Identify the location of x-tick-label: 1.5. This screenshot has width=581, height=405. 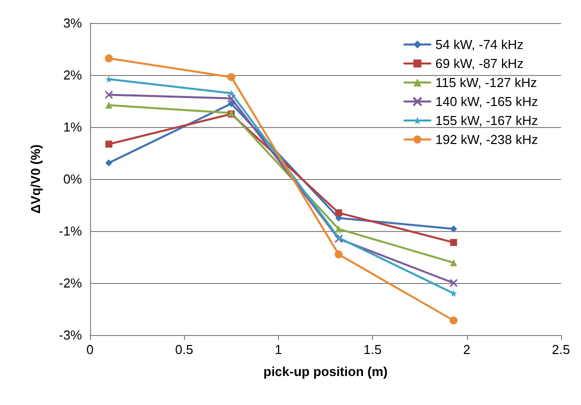
(373, 349).